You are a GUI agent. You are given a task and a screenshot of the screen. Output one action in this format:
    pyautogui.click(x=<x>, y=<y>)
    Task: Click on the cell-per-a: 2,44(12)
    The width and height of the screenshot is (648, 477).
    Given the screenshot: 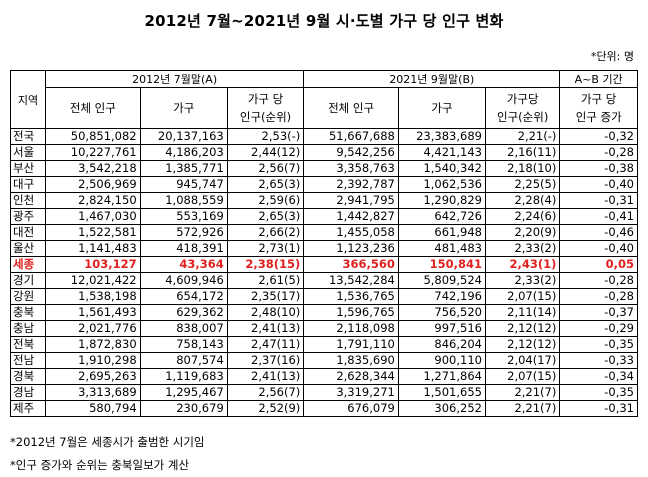 What is the action you would take?
    pyautogui.click(x=265, y=152)
    